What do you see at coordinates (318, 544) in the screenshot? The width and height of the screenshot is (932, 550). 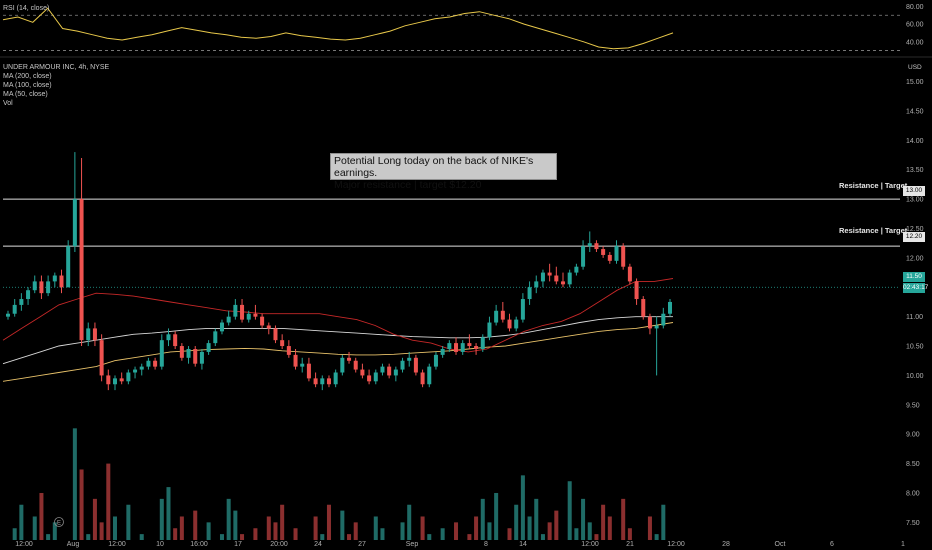 I see `time-tick-label: 24` at bounding box center [318, 544].